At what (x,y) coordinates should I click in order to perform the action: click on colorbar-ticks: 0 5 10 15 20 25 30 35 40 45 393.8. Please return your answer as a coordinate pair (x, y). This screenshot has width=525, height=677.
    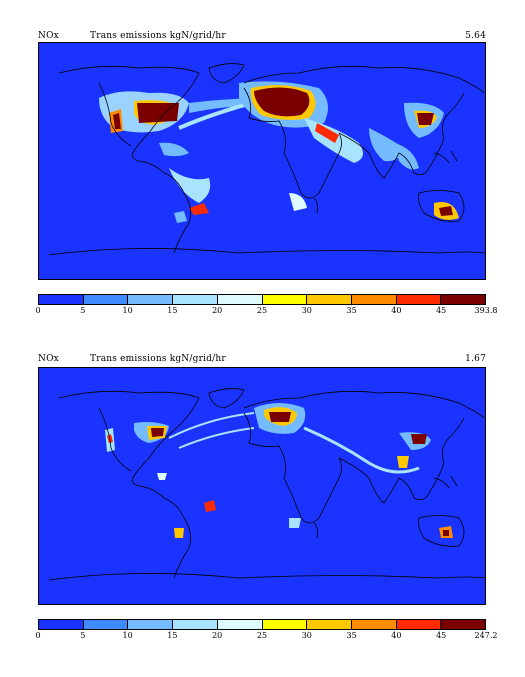
    Looking at the image, I should click on (266, 312).